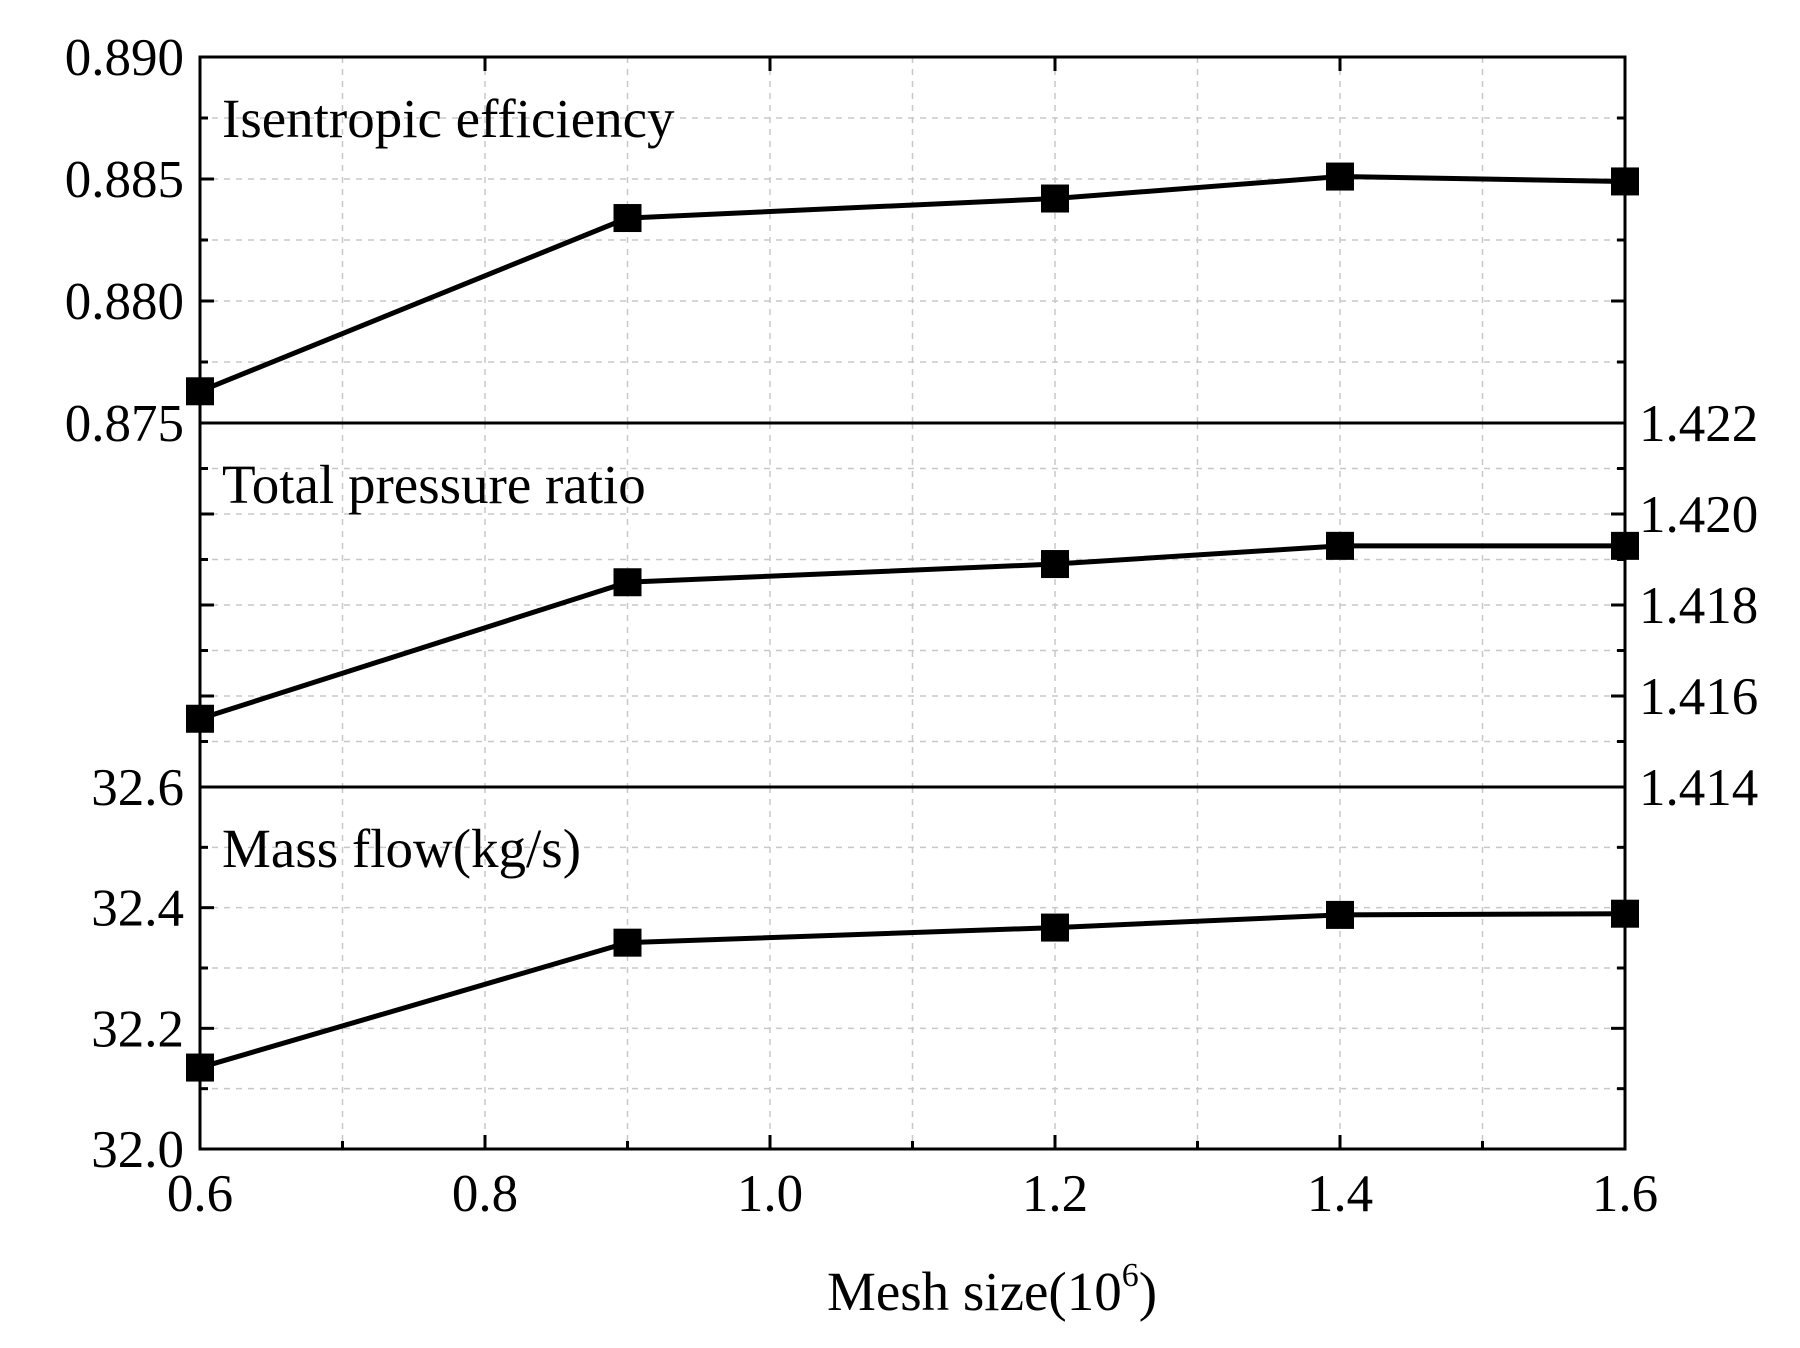 The image size is (1800, 1348). I want to click on y-tick-label: 32.2, so click(137, 1029).